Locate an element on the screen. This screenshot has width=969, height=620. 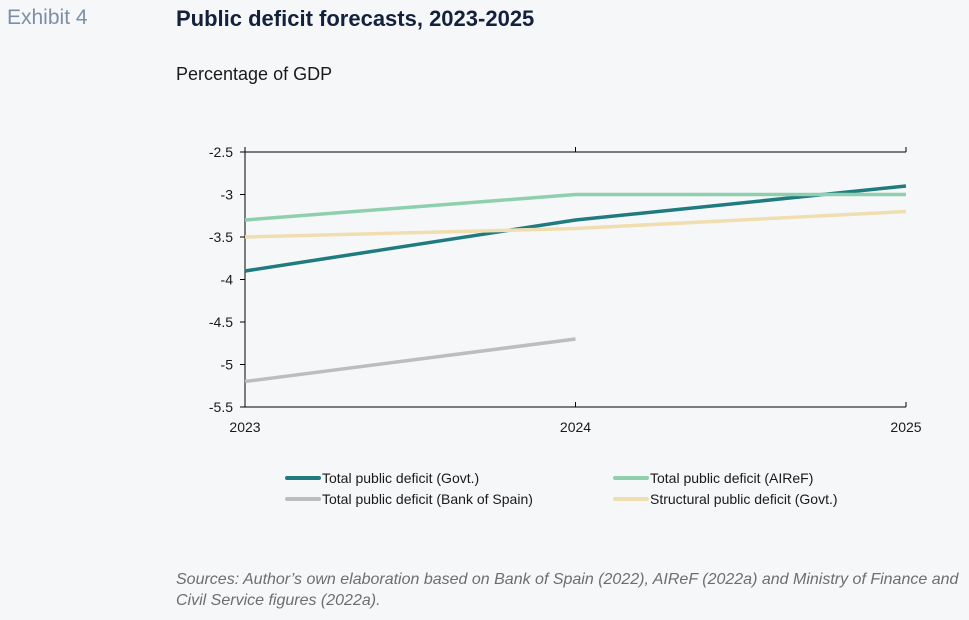
legend-item: Total public deficit (AIReF) is located at coordinates (713, 478).